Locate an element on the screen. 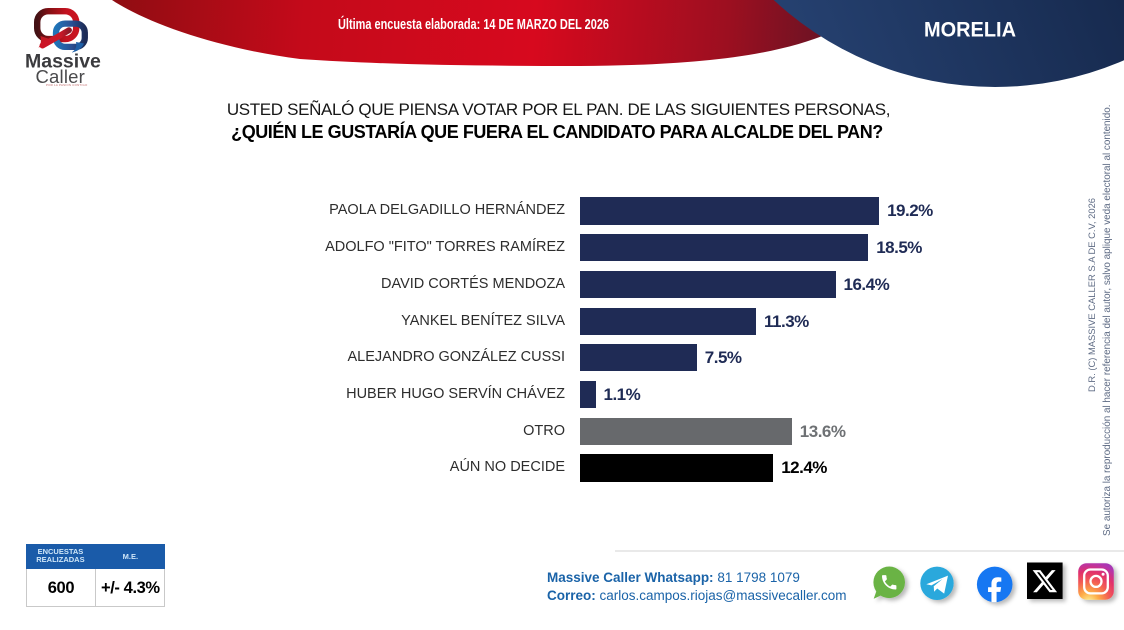 The height and width of the screenshot is (630, 1124). svg-text: POR LA PASION CONTIGO is located at coordinates (67, 85).